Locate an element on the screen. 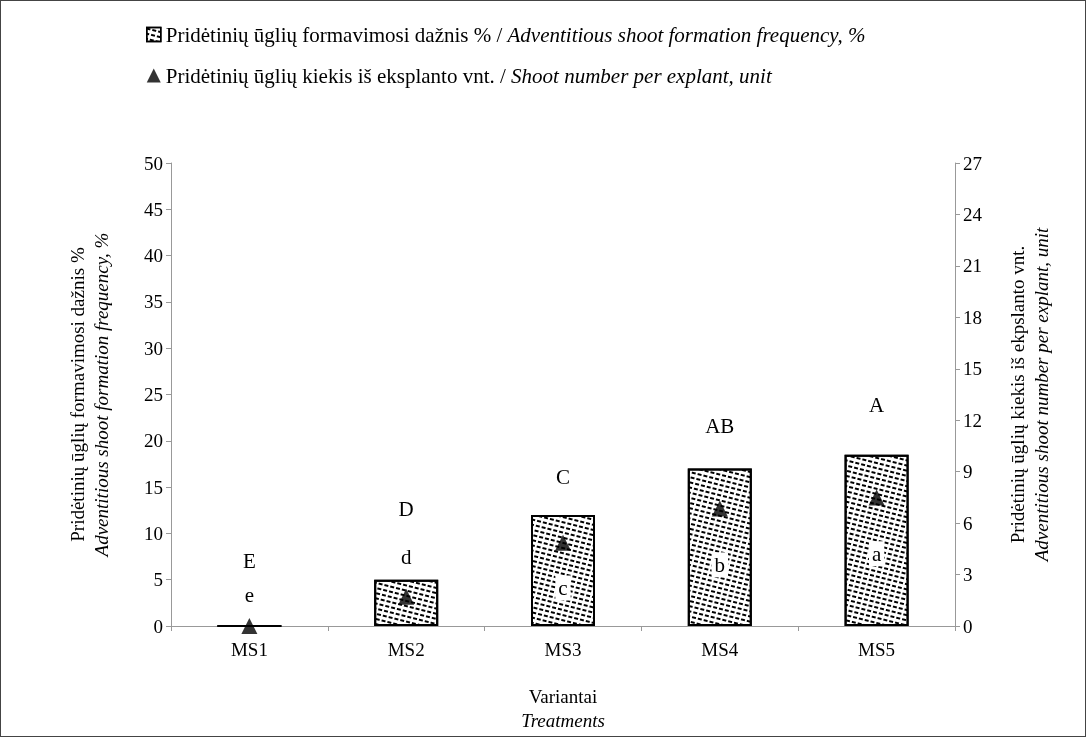  y2-tick-label: 9 is located at coordinates (968, 472).